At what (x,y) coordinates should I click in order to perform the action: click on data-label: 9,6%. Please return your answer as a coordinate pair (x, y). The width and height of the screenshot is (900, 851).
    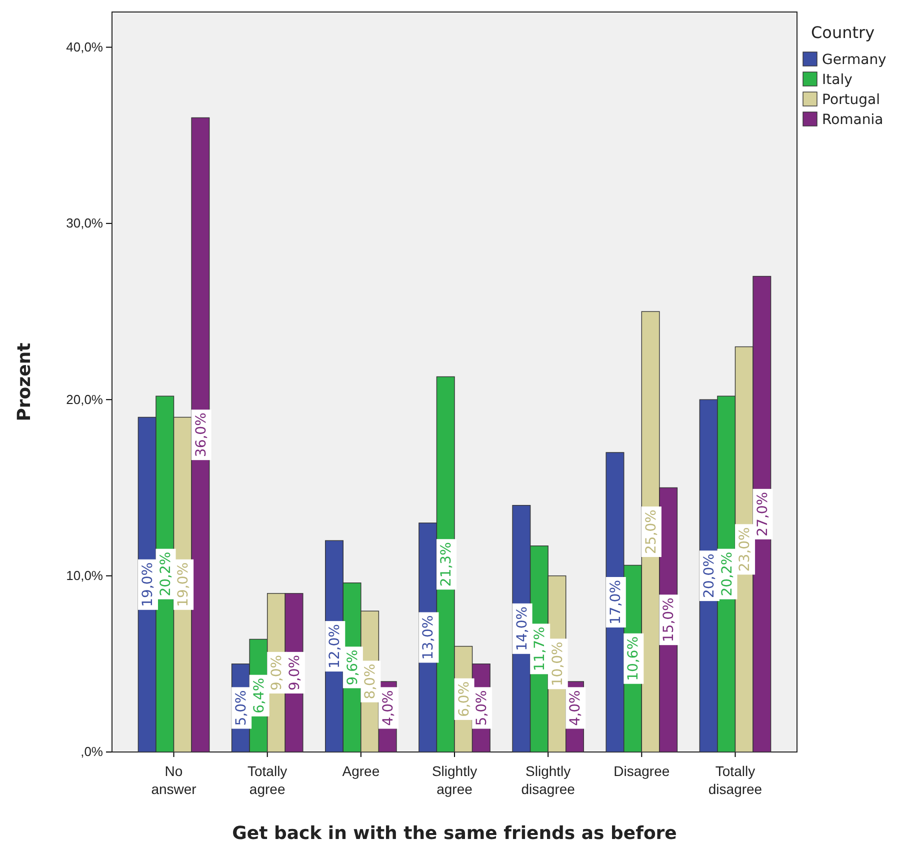
    Looking at the image, I should click on (352, 668).